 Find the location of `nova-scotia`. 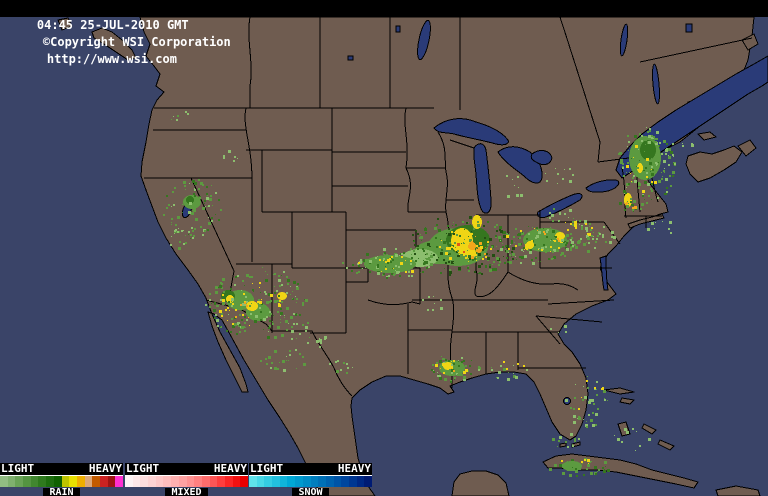

nova-scotia is located at coordinates (714, 164).